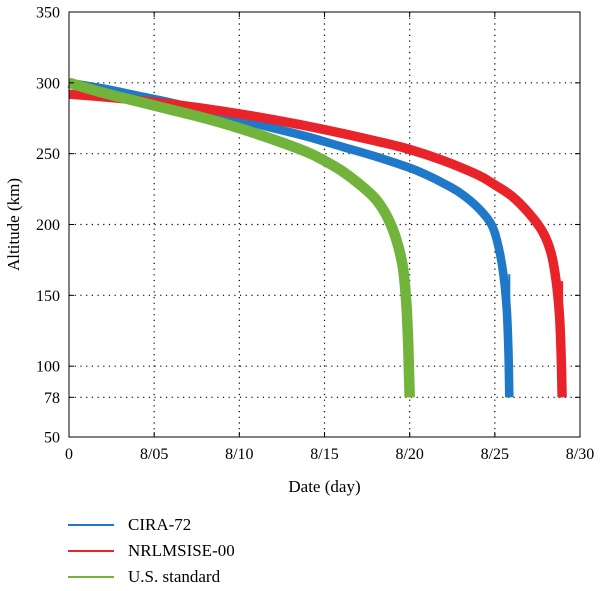 The height and width of the screenshot is (591, 600). What do you see at coordinates (91, 525) in the screenshot?
I see `legend-swatch-cira` at bounding box center [91, 525].